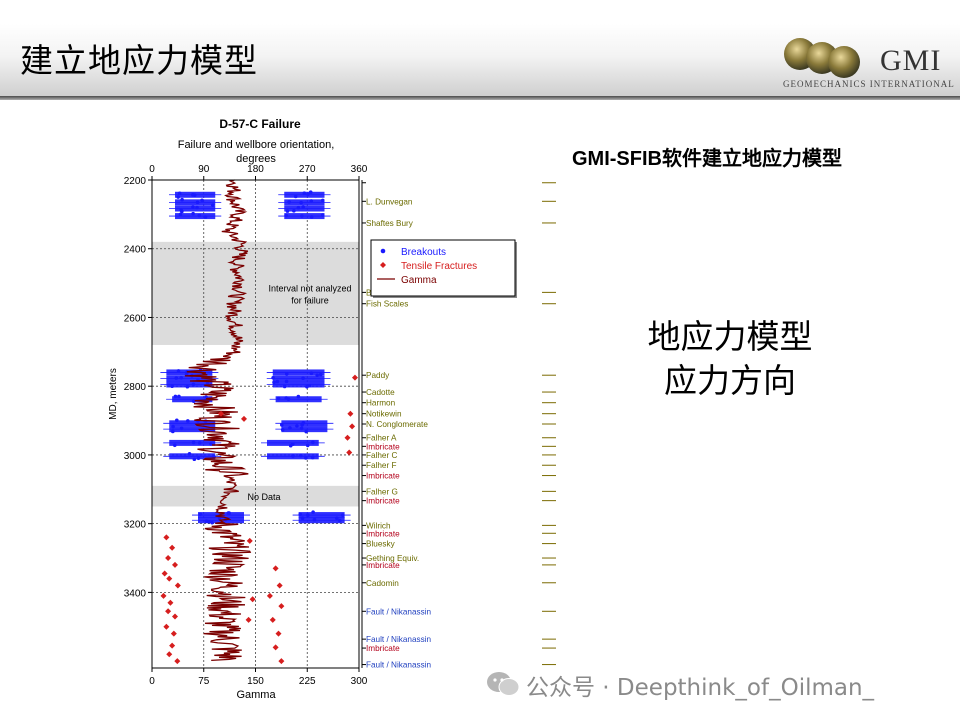  I want to click on shaded-interval-label: Interval not analyzed, so click(309, 288).